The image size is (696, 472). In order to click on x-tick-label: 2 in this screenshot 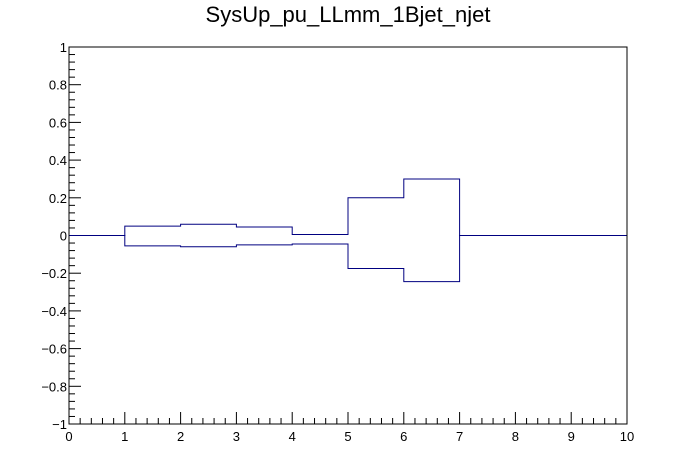, I will do `click(180, 436)`.